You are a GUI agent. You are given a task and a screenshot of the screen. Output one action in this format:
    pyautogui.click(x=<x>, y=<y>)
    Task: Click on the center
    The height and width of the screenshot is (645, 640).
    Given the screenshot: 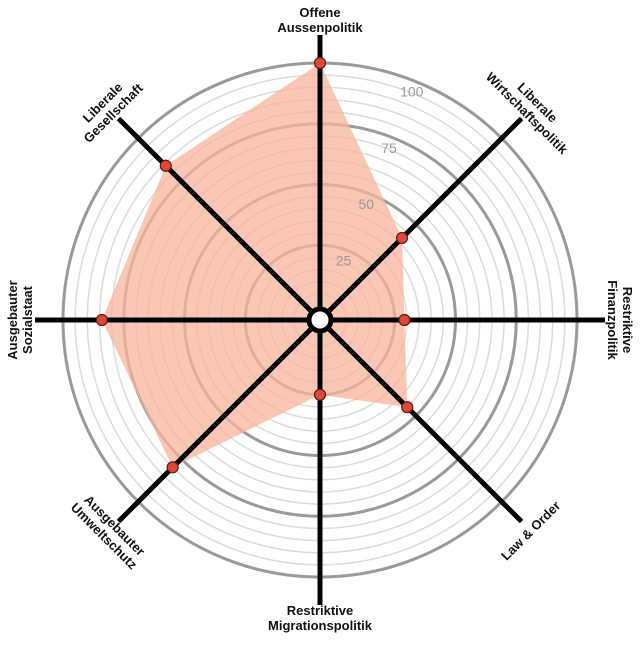 What is the action you would take?
    pyautogui.click(x=320, y=320)
    